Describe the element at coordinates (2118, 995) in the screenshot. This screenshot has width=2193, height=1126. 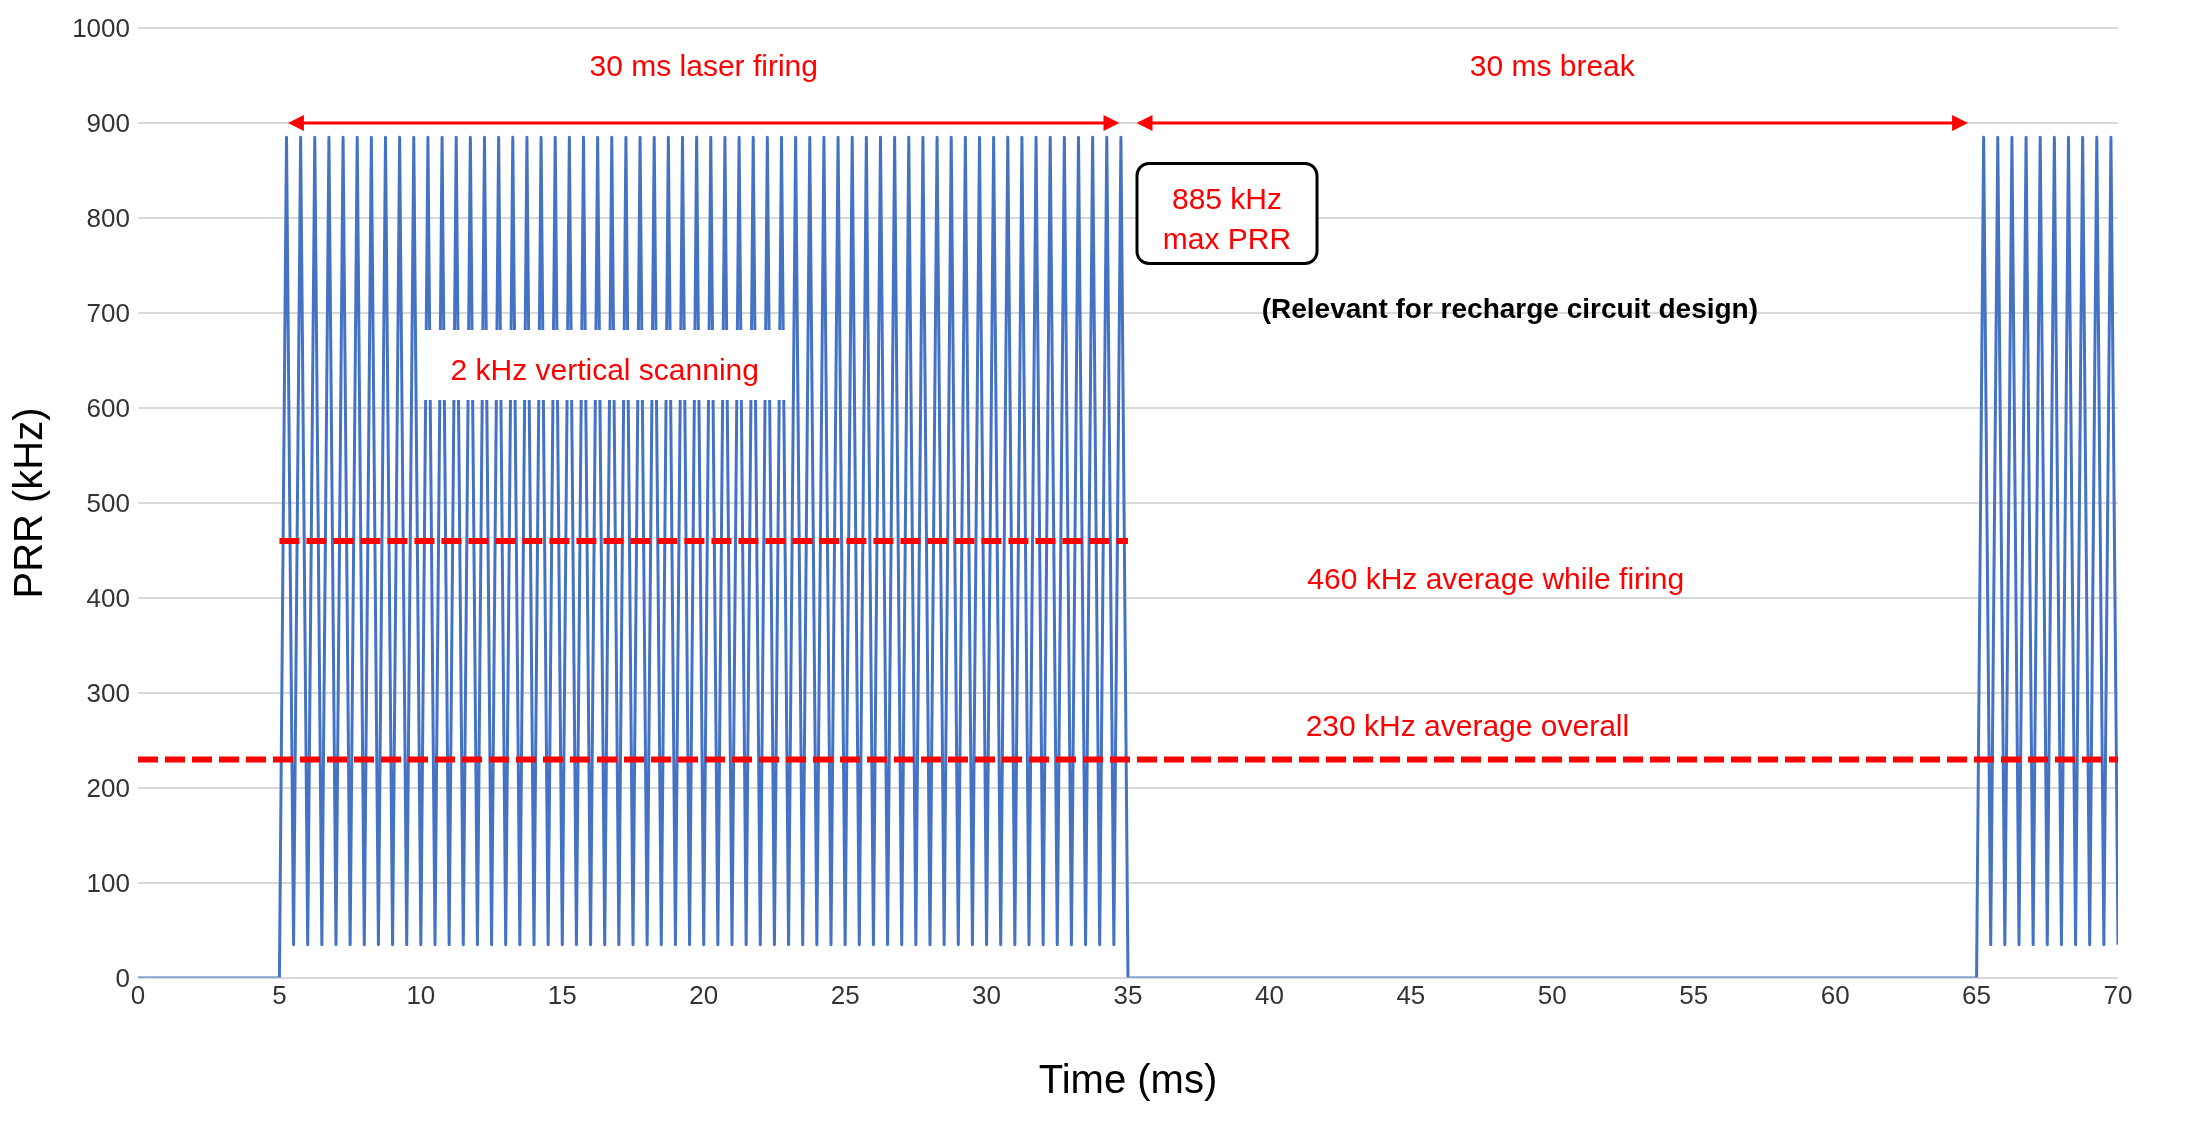
I see `x-tick-label: 70` at that location.